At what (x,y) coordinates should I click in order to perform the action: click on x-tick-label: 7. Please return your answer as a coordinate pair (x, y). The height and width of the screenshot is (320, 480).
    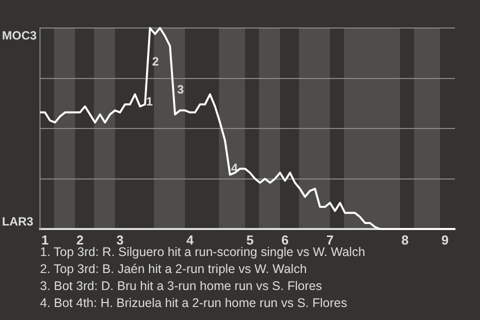
    Looking at the image, I should click on (330, 240).